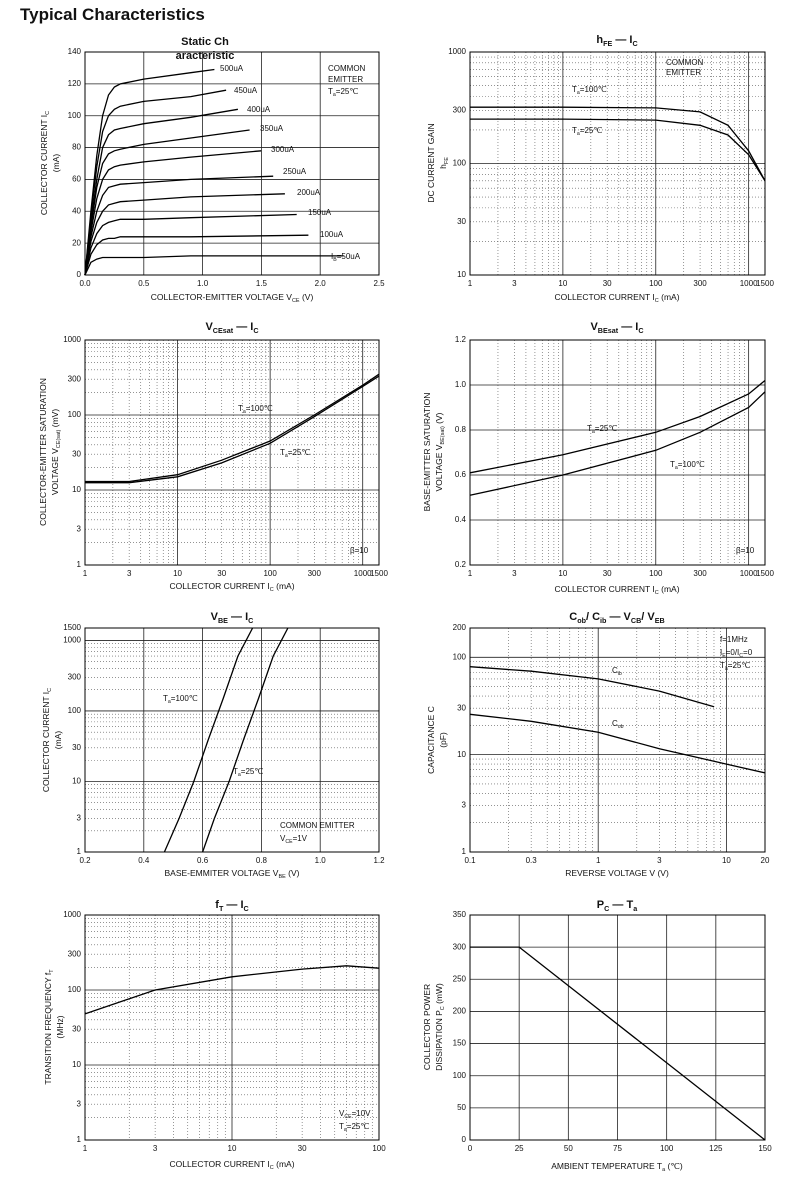  Describe the element at coordinates (716, 1148) in the screenshot. I see `x-tick-label: 125` at that location.